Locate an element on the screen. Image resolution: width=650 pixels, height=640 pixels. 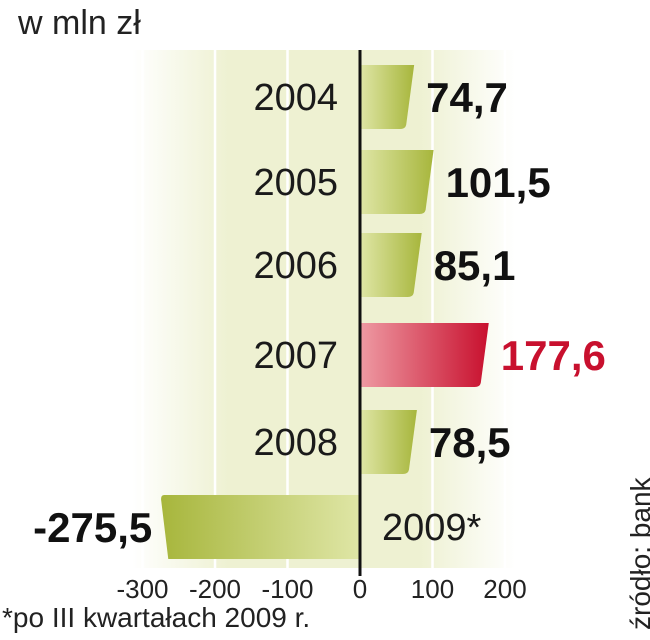
category-label: 2006 is located at coordinates (295, 266).